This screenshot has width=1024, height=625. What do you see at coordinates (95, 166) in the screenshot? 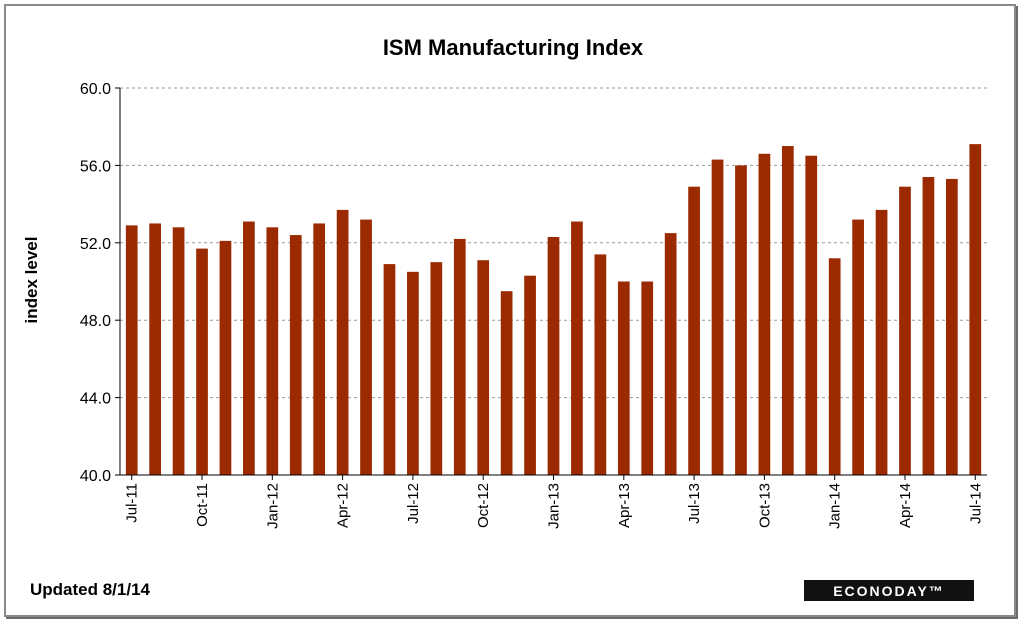
I see `y-tick-label: 56.0` at bounding box center [95, 166].